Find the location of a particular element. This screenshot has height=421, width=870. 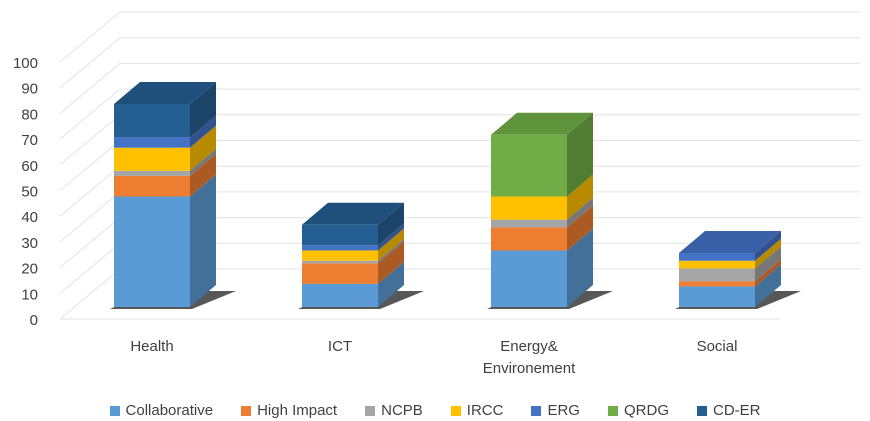

legend-item: IRCC is located at coordinates (477, 410).